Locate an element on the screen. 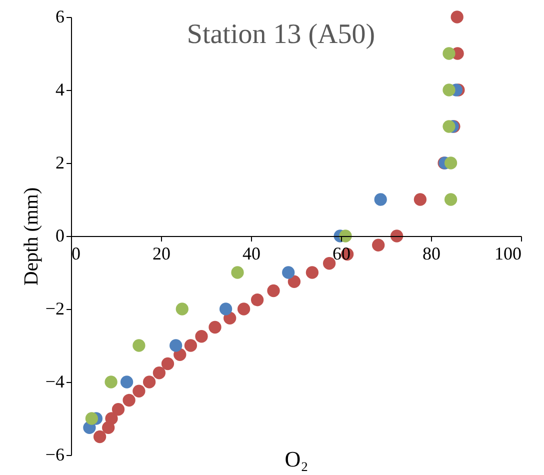  y-tick-label: 6 is located at coordinates (60, 16).